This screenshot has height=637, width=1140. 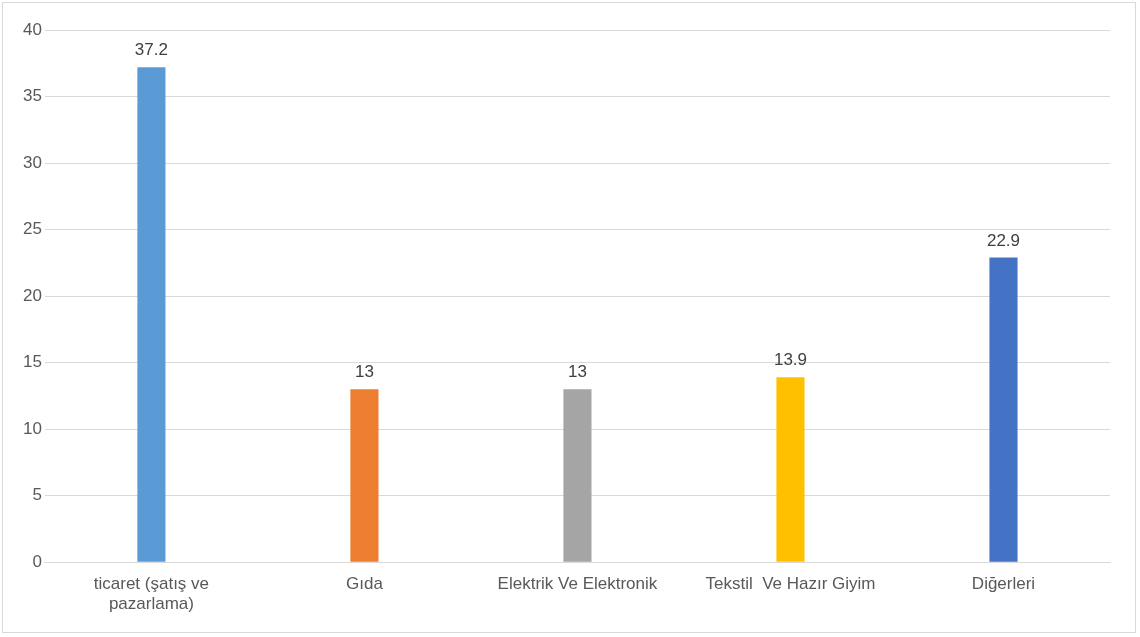 I want to click on x-tick-label: Tekstil Ve Hazır Giyim, so click(x=790, y=584).